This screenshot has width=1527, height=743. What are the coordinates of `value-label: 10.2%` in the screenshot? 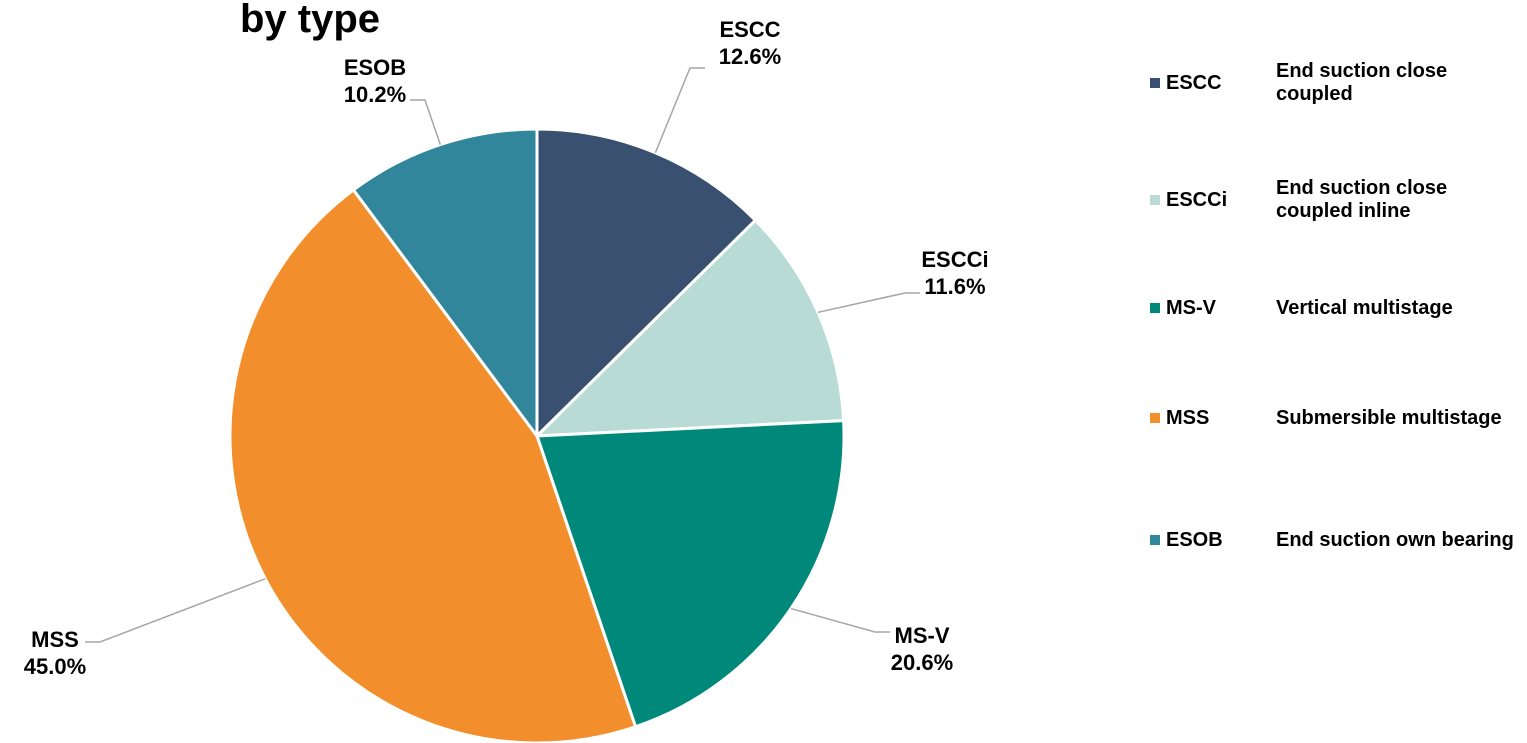 It's located at (375, 94).